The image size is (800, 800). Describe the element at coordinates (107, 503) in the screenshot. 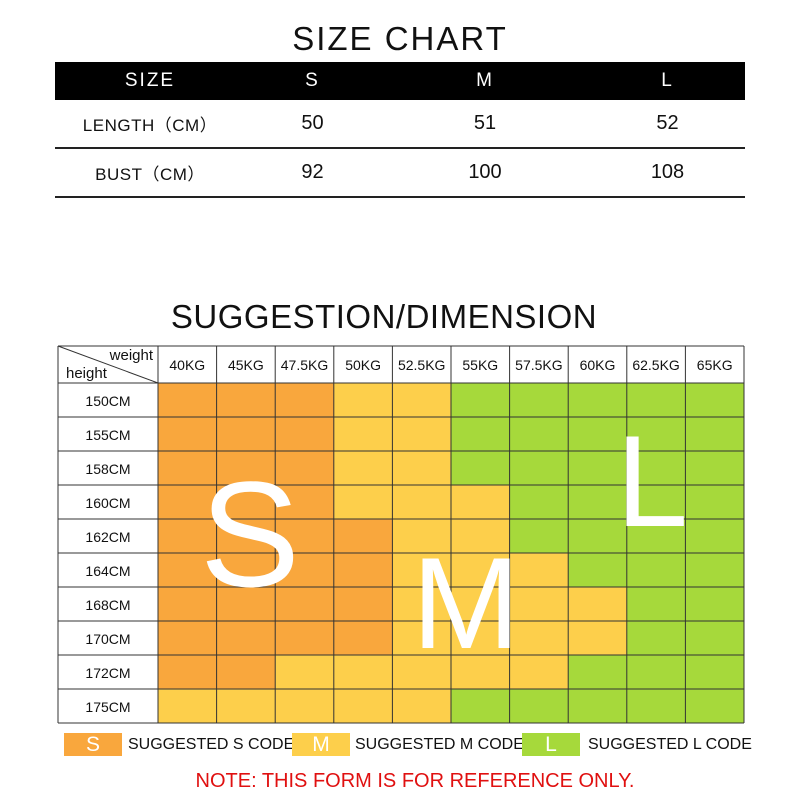

I see `height-label: 160CM` at that location.